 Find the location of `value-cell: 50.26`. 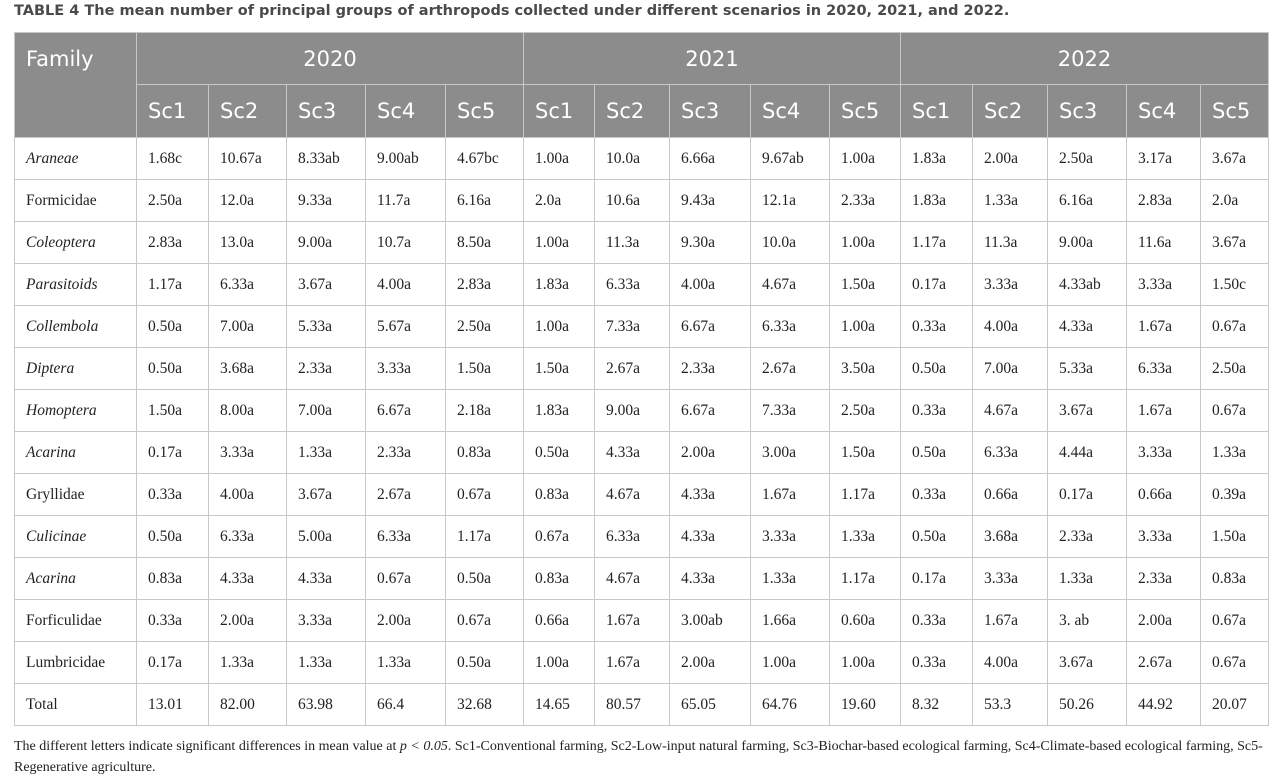

value-cell: 50.26 is located at coordinates (1087, 704).